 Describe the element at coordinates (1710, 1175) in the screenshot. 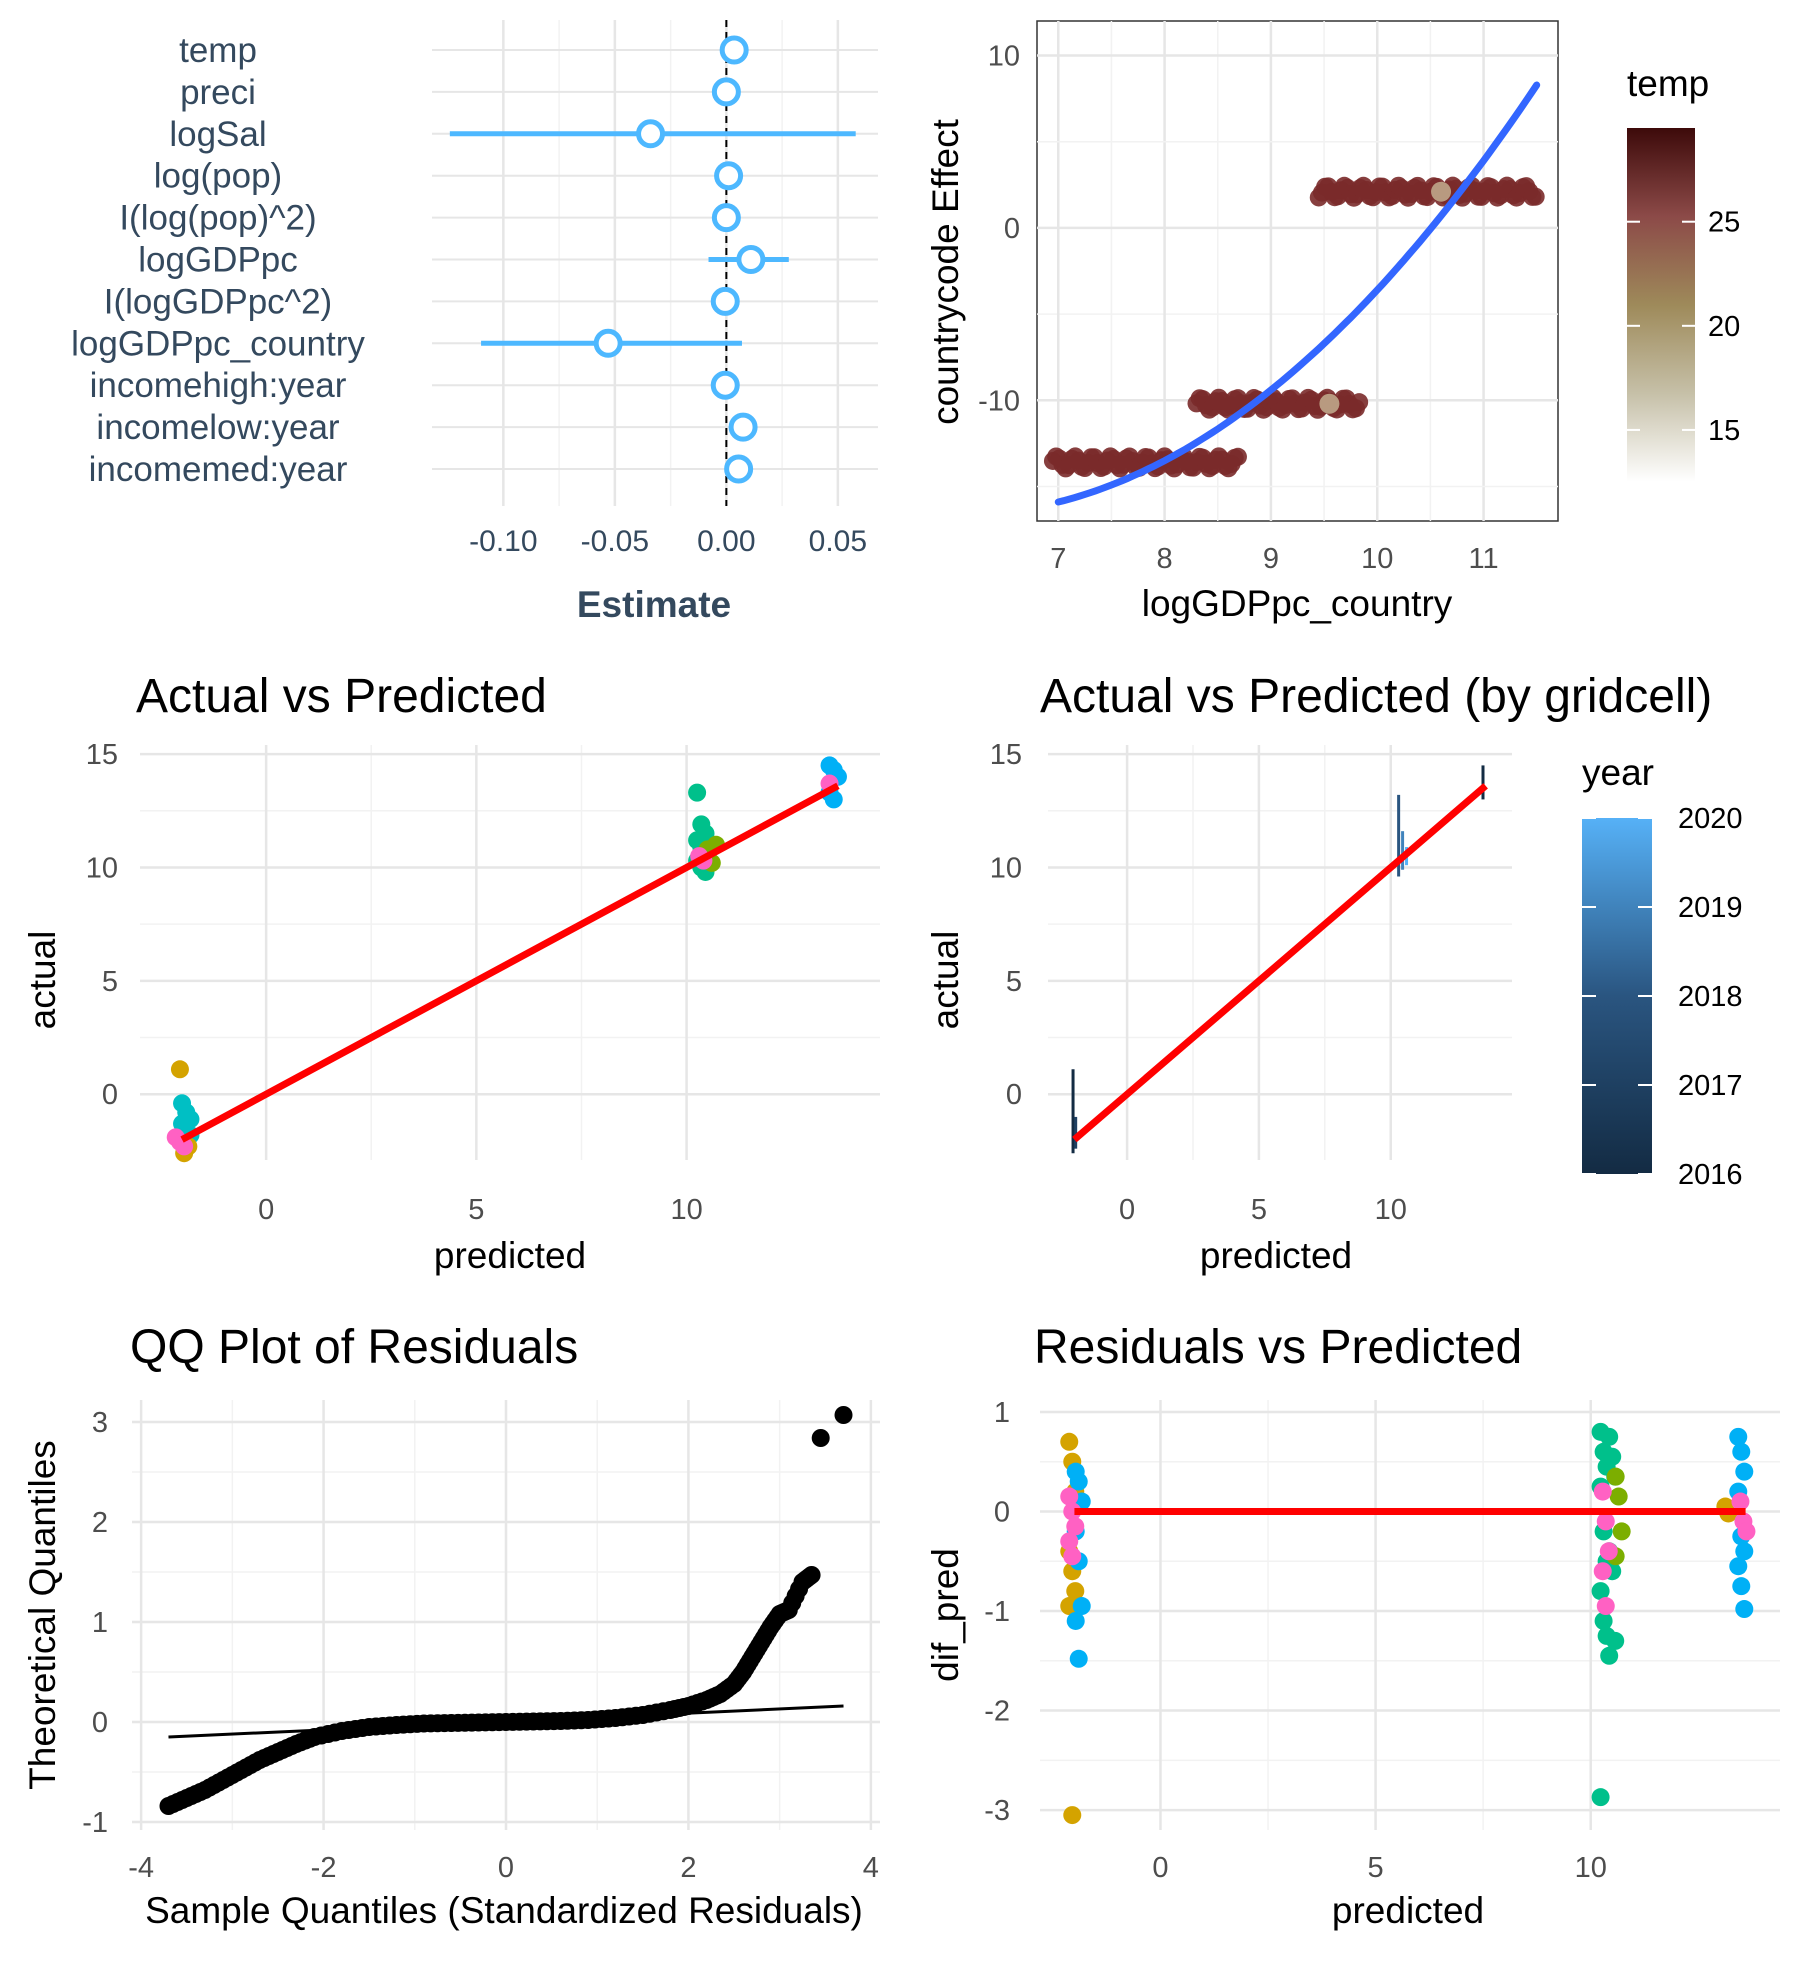

I see `year-legend-label: 2016` at that location.